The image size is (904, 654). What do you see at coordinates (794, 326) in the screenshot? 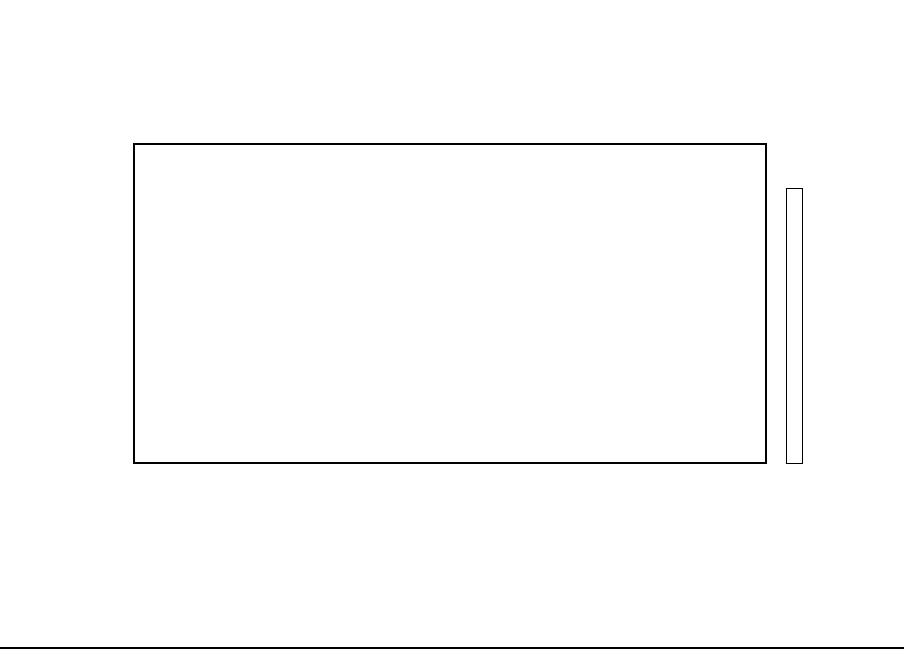
I see `colorbar` at bounding box center [794, 326].